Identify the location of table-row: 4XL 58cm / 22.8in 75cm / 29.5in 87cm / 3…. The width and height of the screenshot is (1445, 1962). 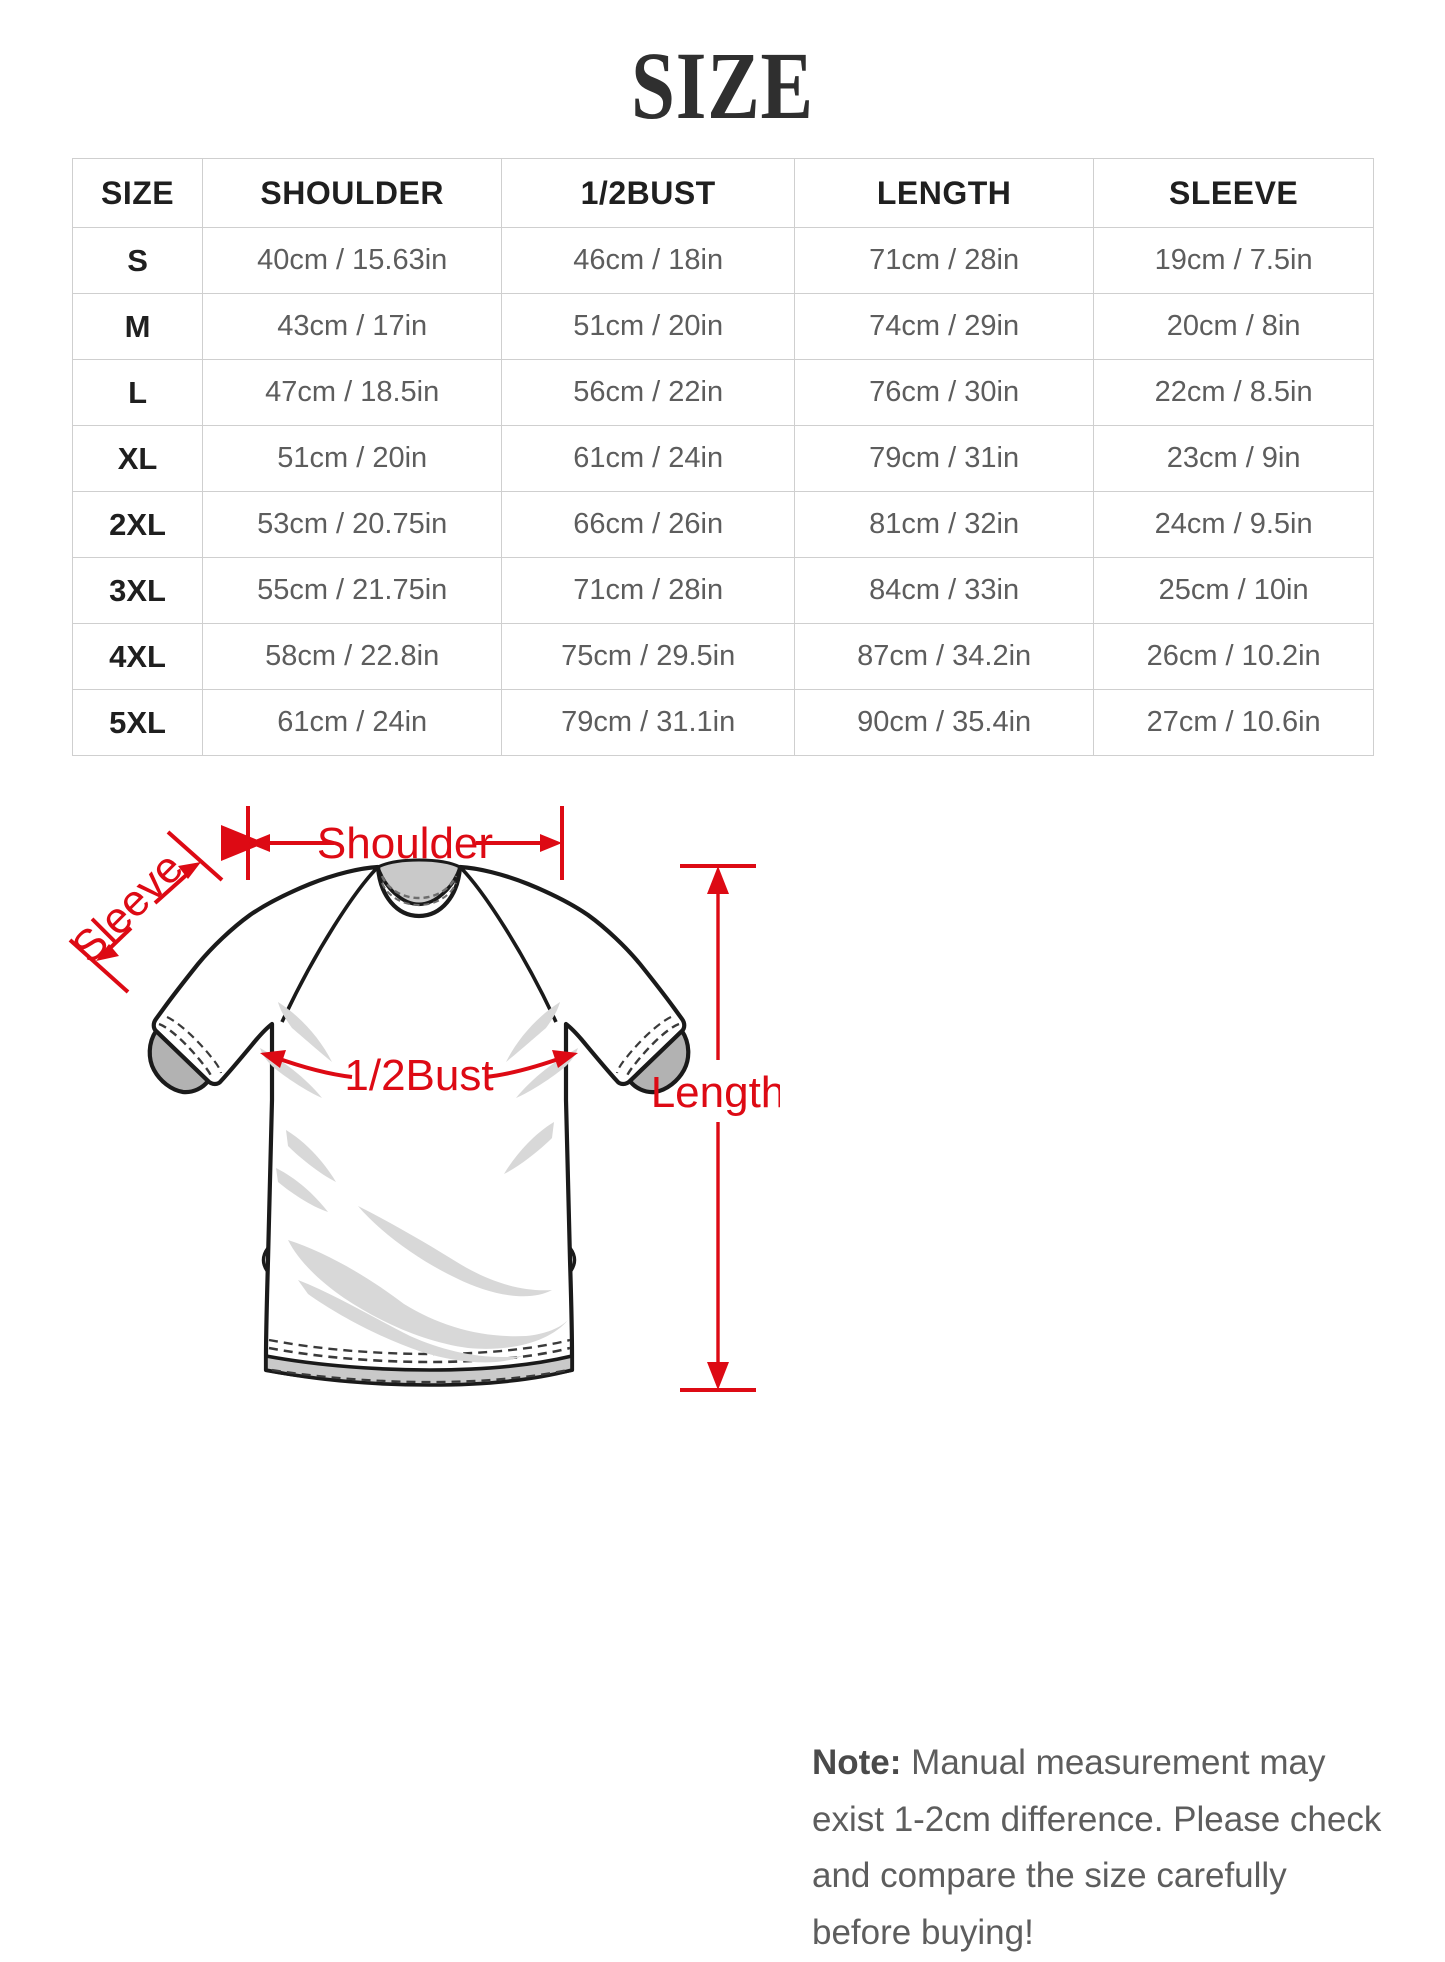
(722, 656).